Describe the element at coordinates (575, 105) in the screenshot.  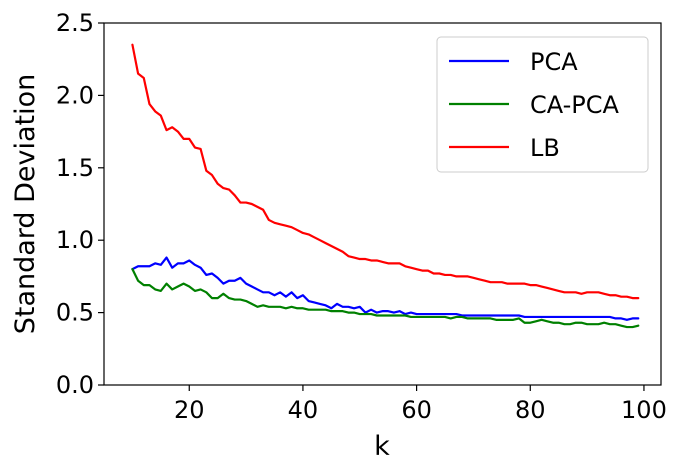
I see `legend-label: CA-PCA` at that location.